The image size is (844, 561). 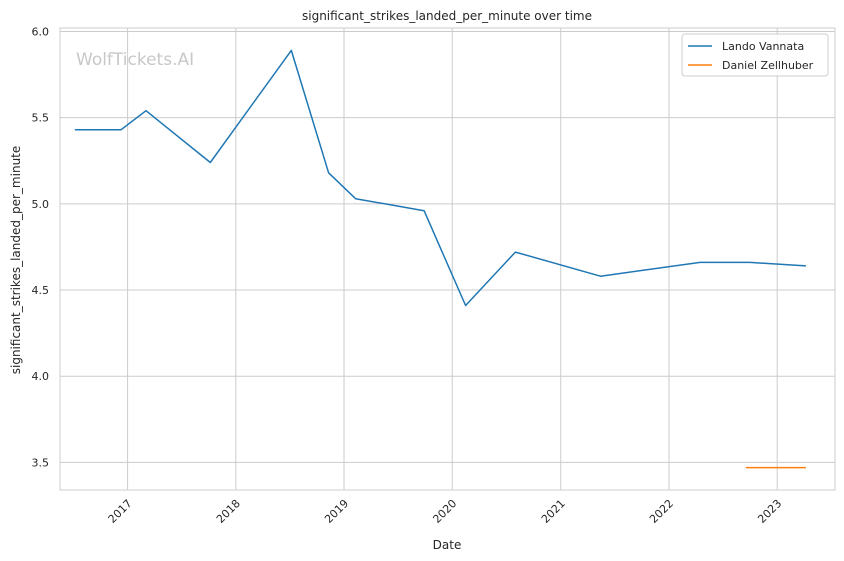 I want to click on y-tick-label: 6.0, so click(x=41, y=31).